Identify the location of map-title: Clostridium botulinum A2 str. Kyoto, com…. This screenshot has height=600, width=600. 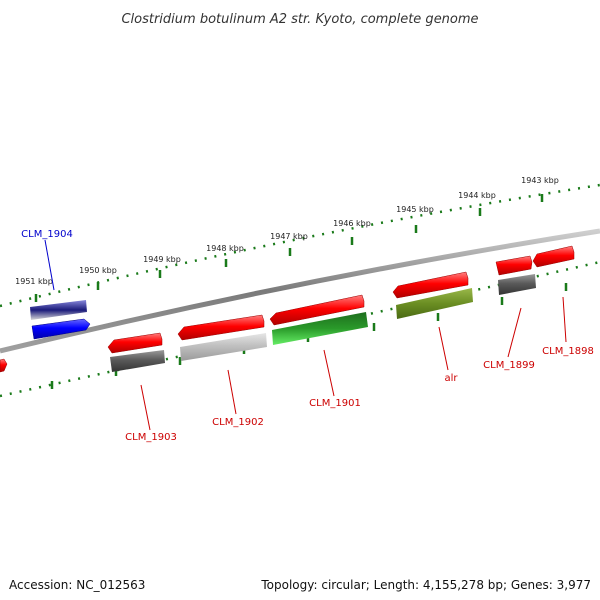
(299, 19).